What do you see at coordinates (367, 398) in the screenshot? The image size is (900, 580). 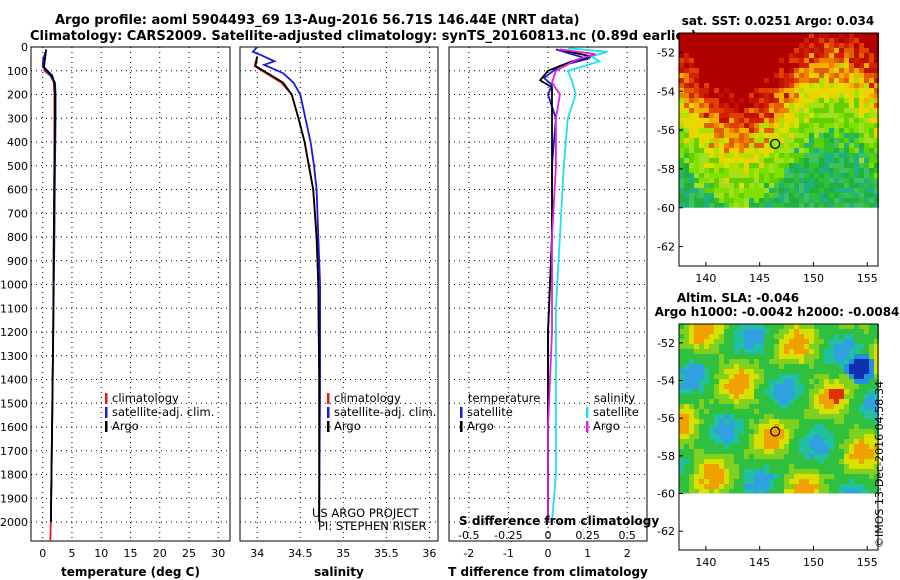 I see `salinity-legend-label: climatology` at bounding box center [367, 398].